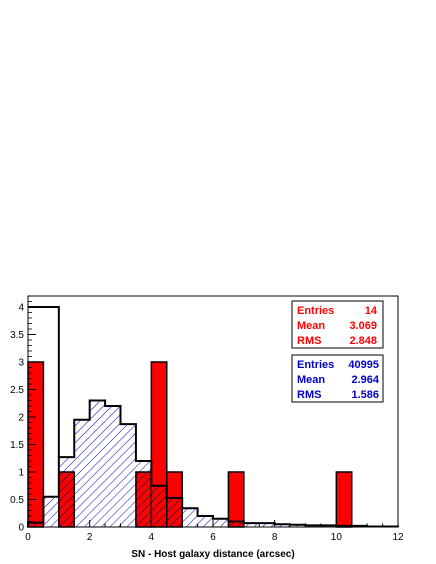 Image resolution: width=436 pixels, height=564 pixels. What do you see at coordinates (337, 324) in the screenshot?
I see `stats-box-red: Entries 14 Mean 3.069 RMS 2.848` at bounding box center [337, 324].